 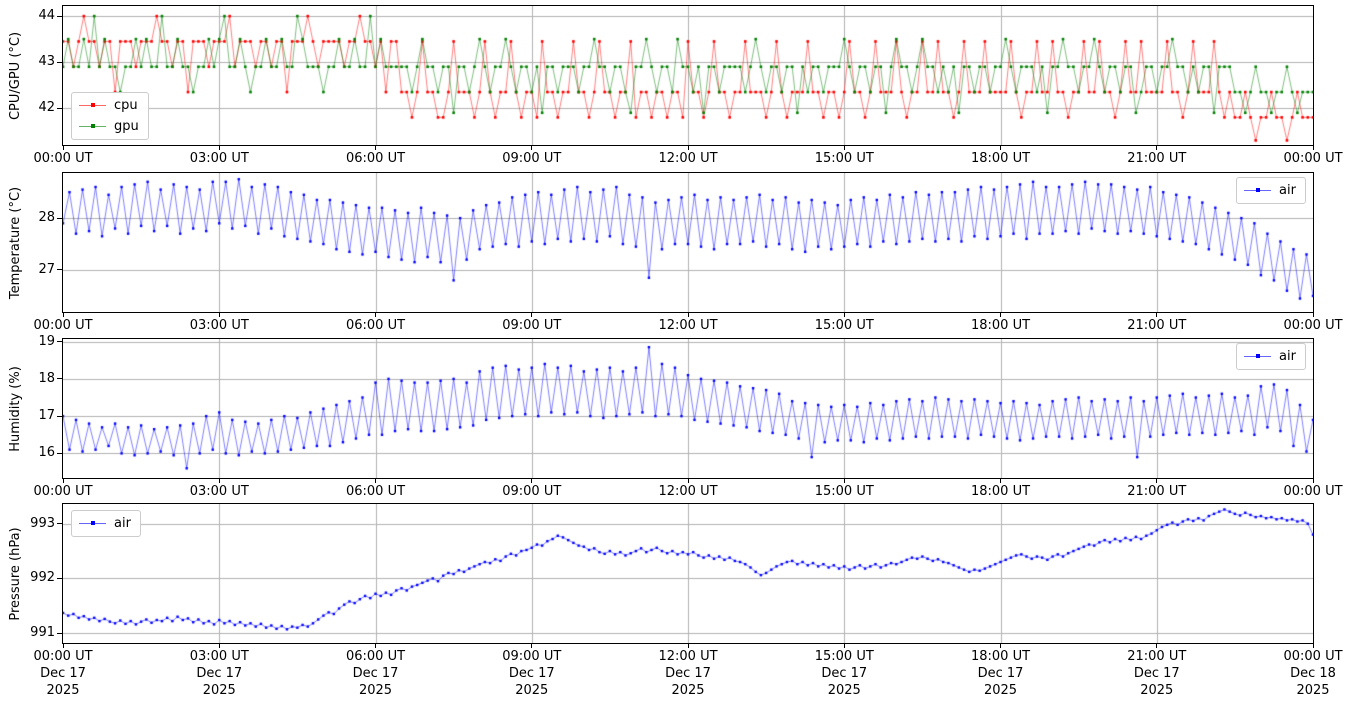 What do you see at coordinates (46, 416) in the screenshot?
I see `y-tick-label: 17` at bounding box center [46, 416].